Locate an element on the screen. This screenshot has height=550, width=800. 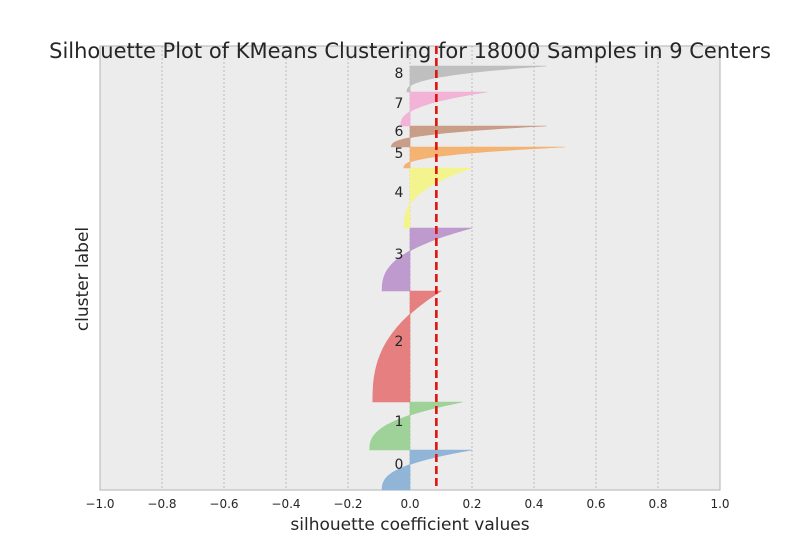
x-tick-label: 0.6 is located at coordinates (595, 504).